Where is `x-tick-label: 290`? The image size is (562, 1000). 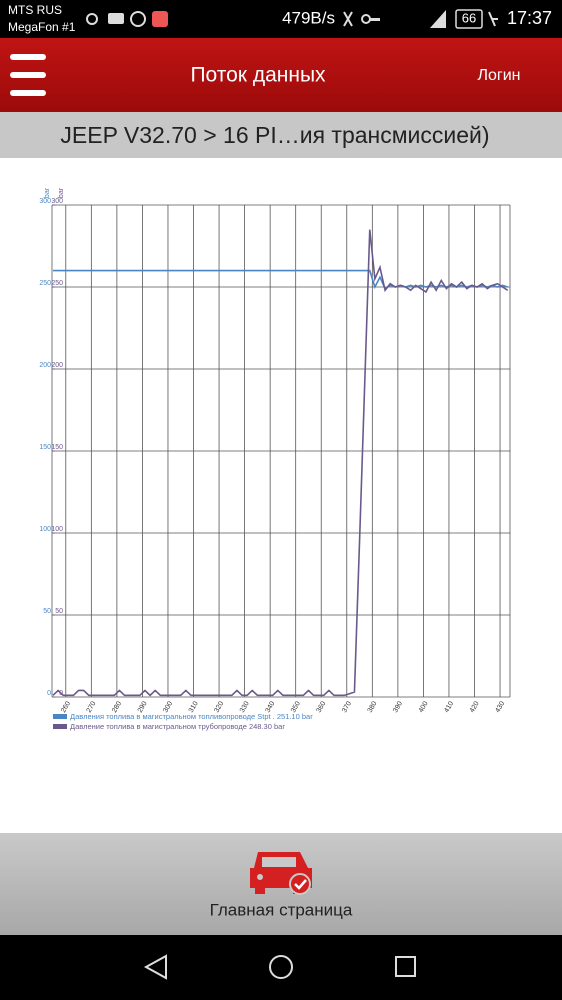
x-tick-label: 290 is located at coordinates (143, 707).